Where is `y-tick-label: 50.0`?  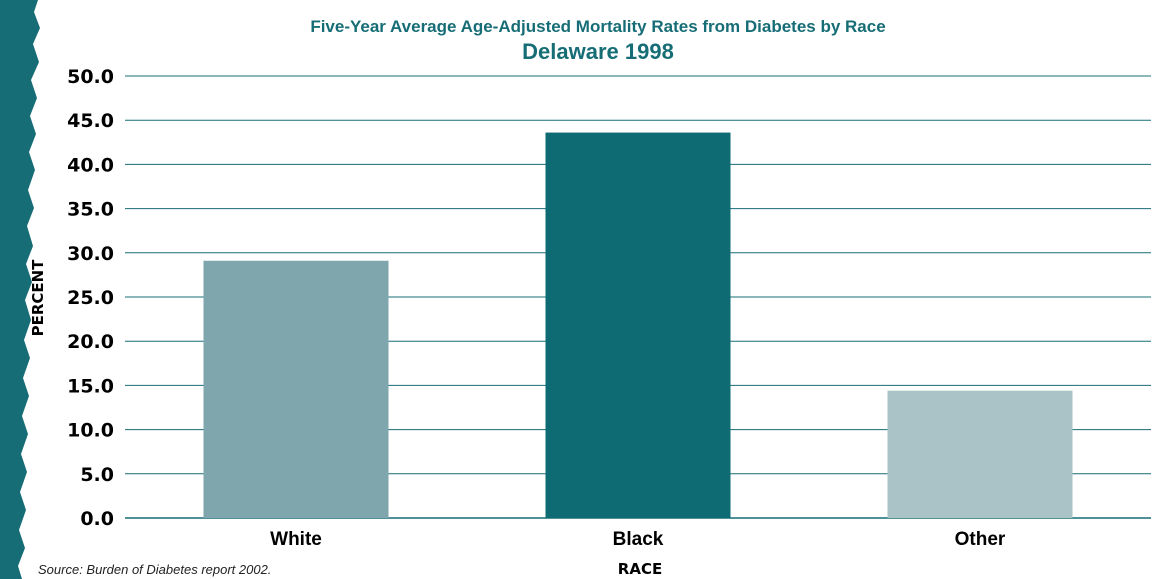
y-tick-label: 50.0 is located at coordinates (90, 77).